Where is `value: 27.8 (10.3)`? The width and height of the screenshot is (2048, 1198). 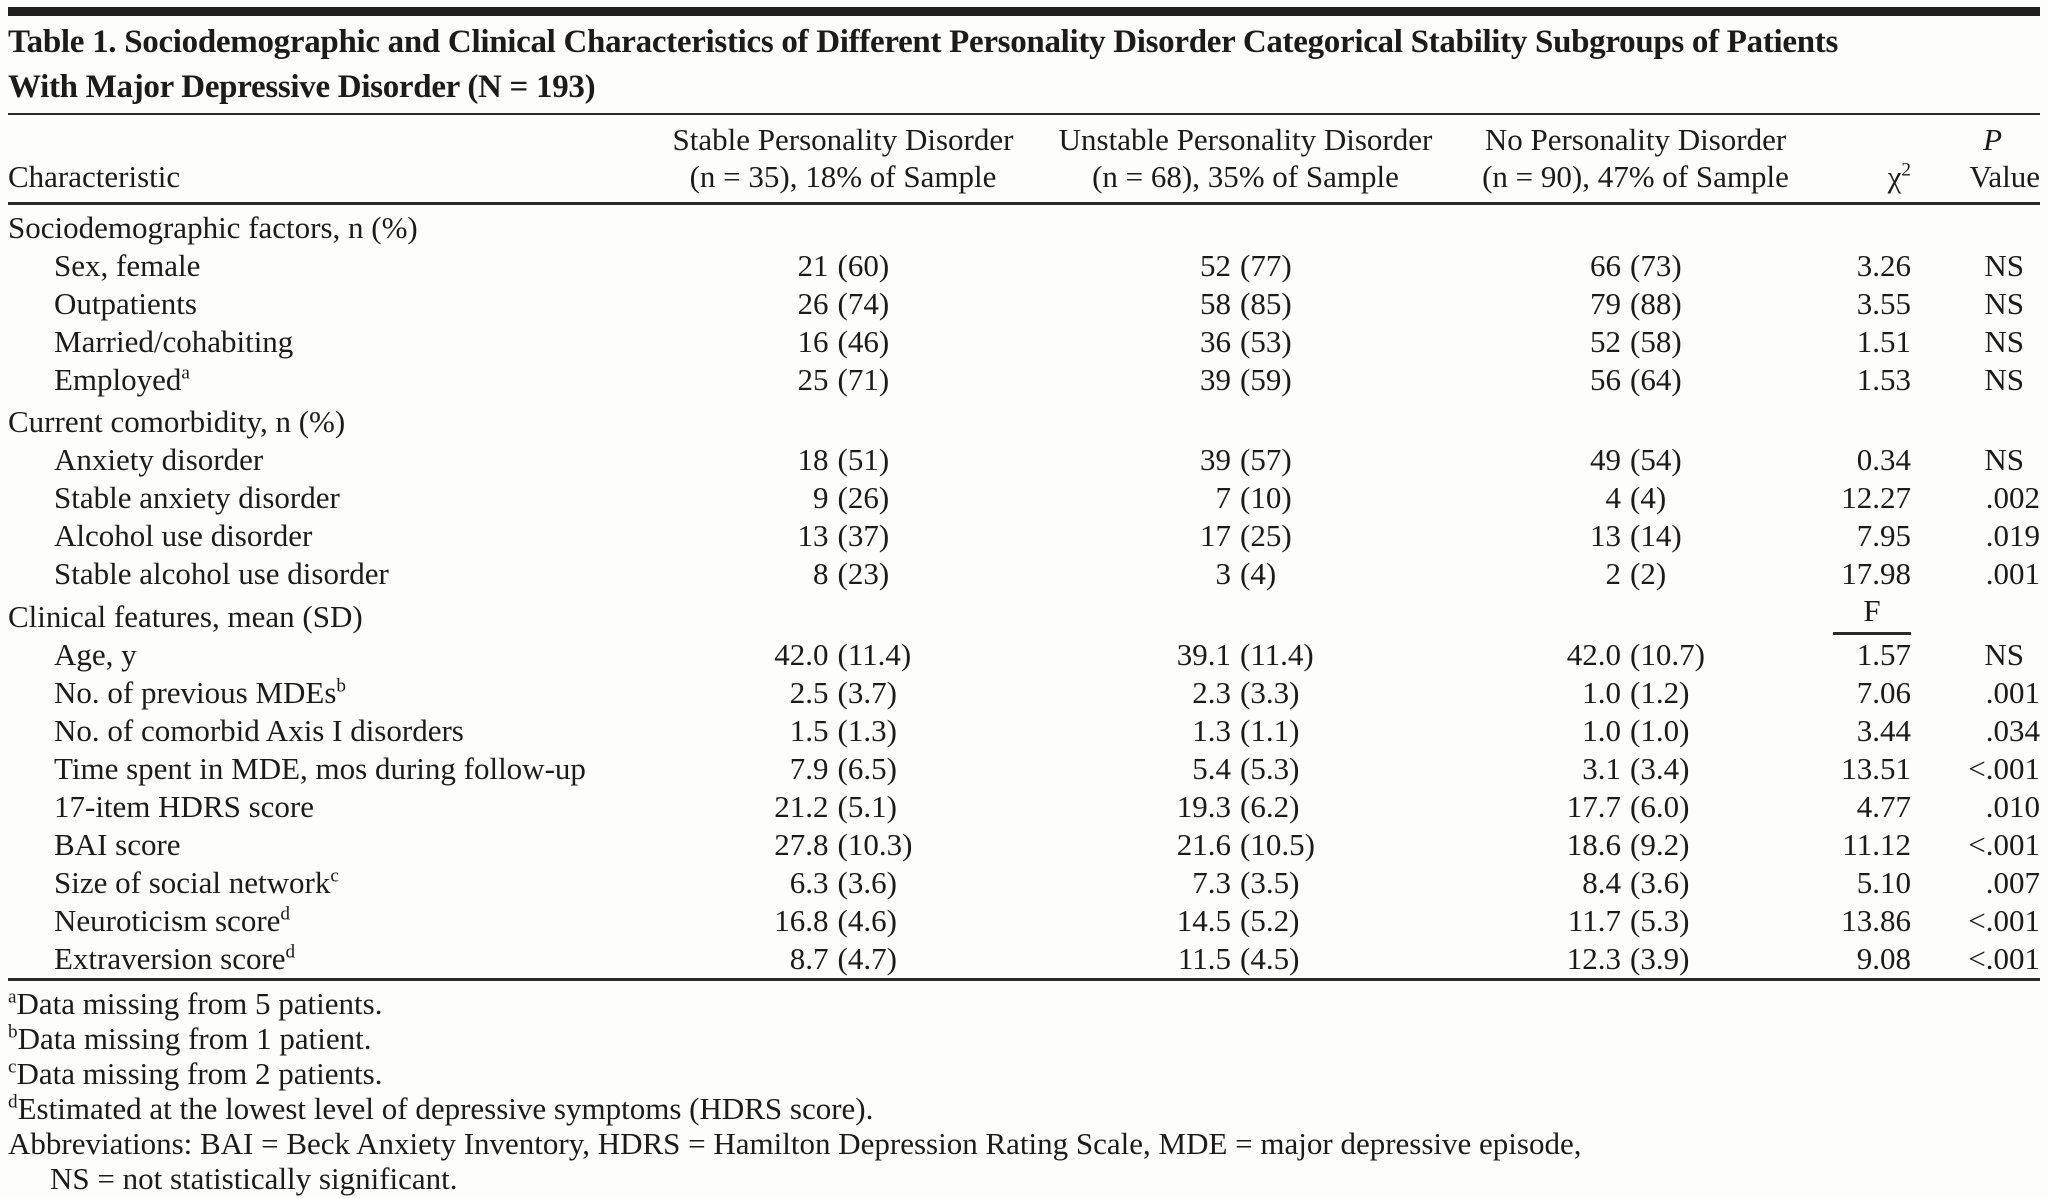
value: 27.8 (10.3) is located at coordinates (843, 845).